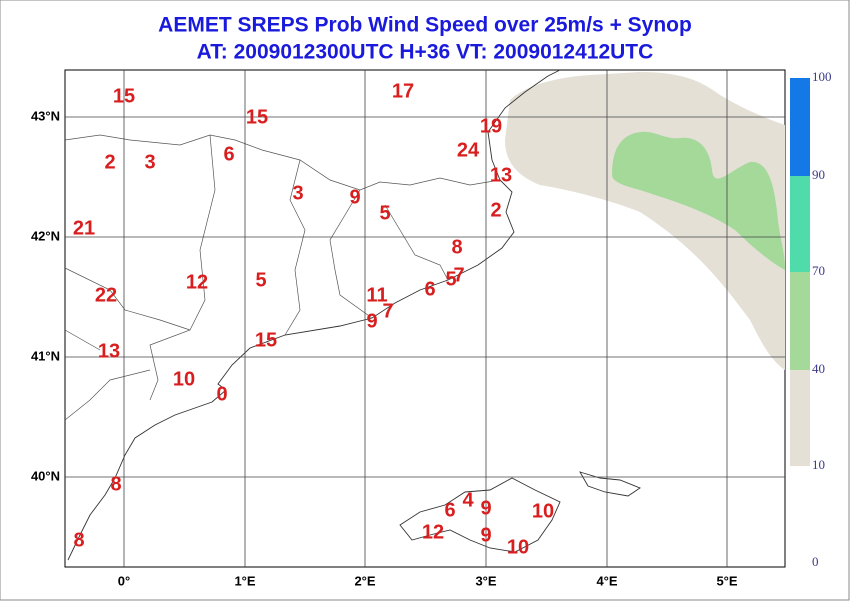 This screenshot has width=850, height=601. Describe the element at coordinates (45, 115) in the screenshot. I see `latitude-label: 43°N` at that location.